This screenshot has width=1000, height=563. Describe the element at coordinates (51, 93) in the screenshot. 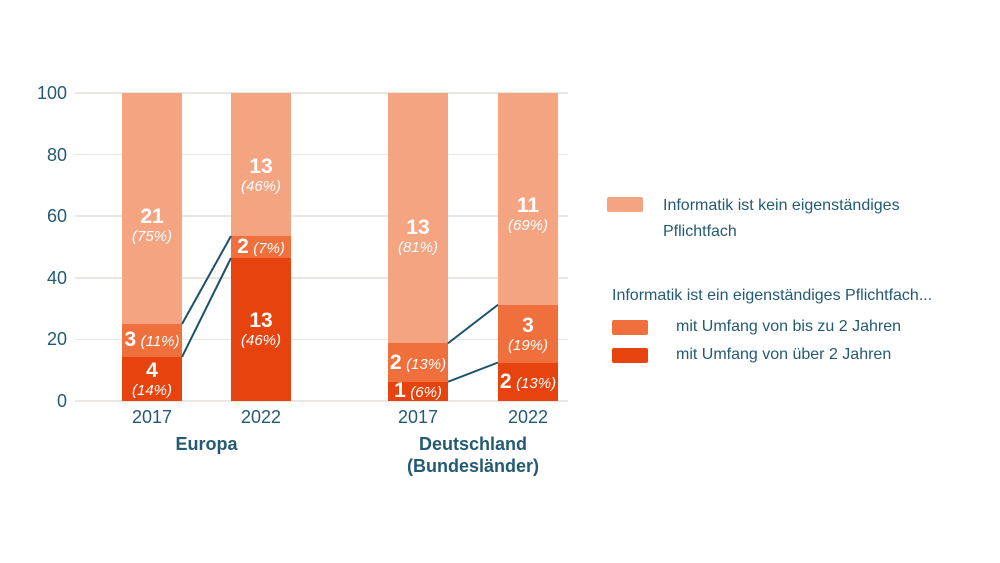

I see `y-axis-tick-label: 100` at that location.